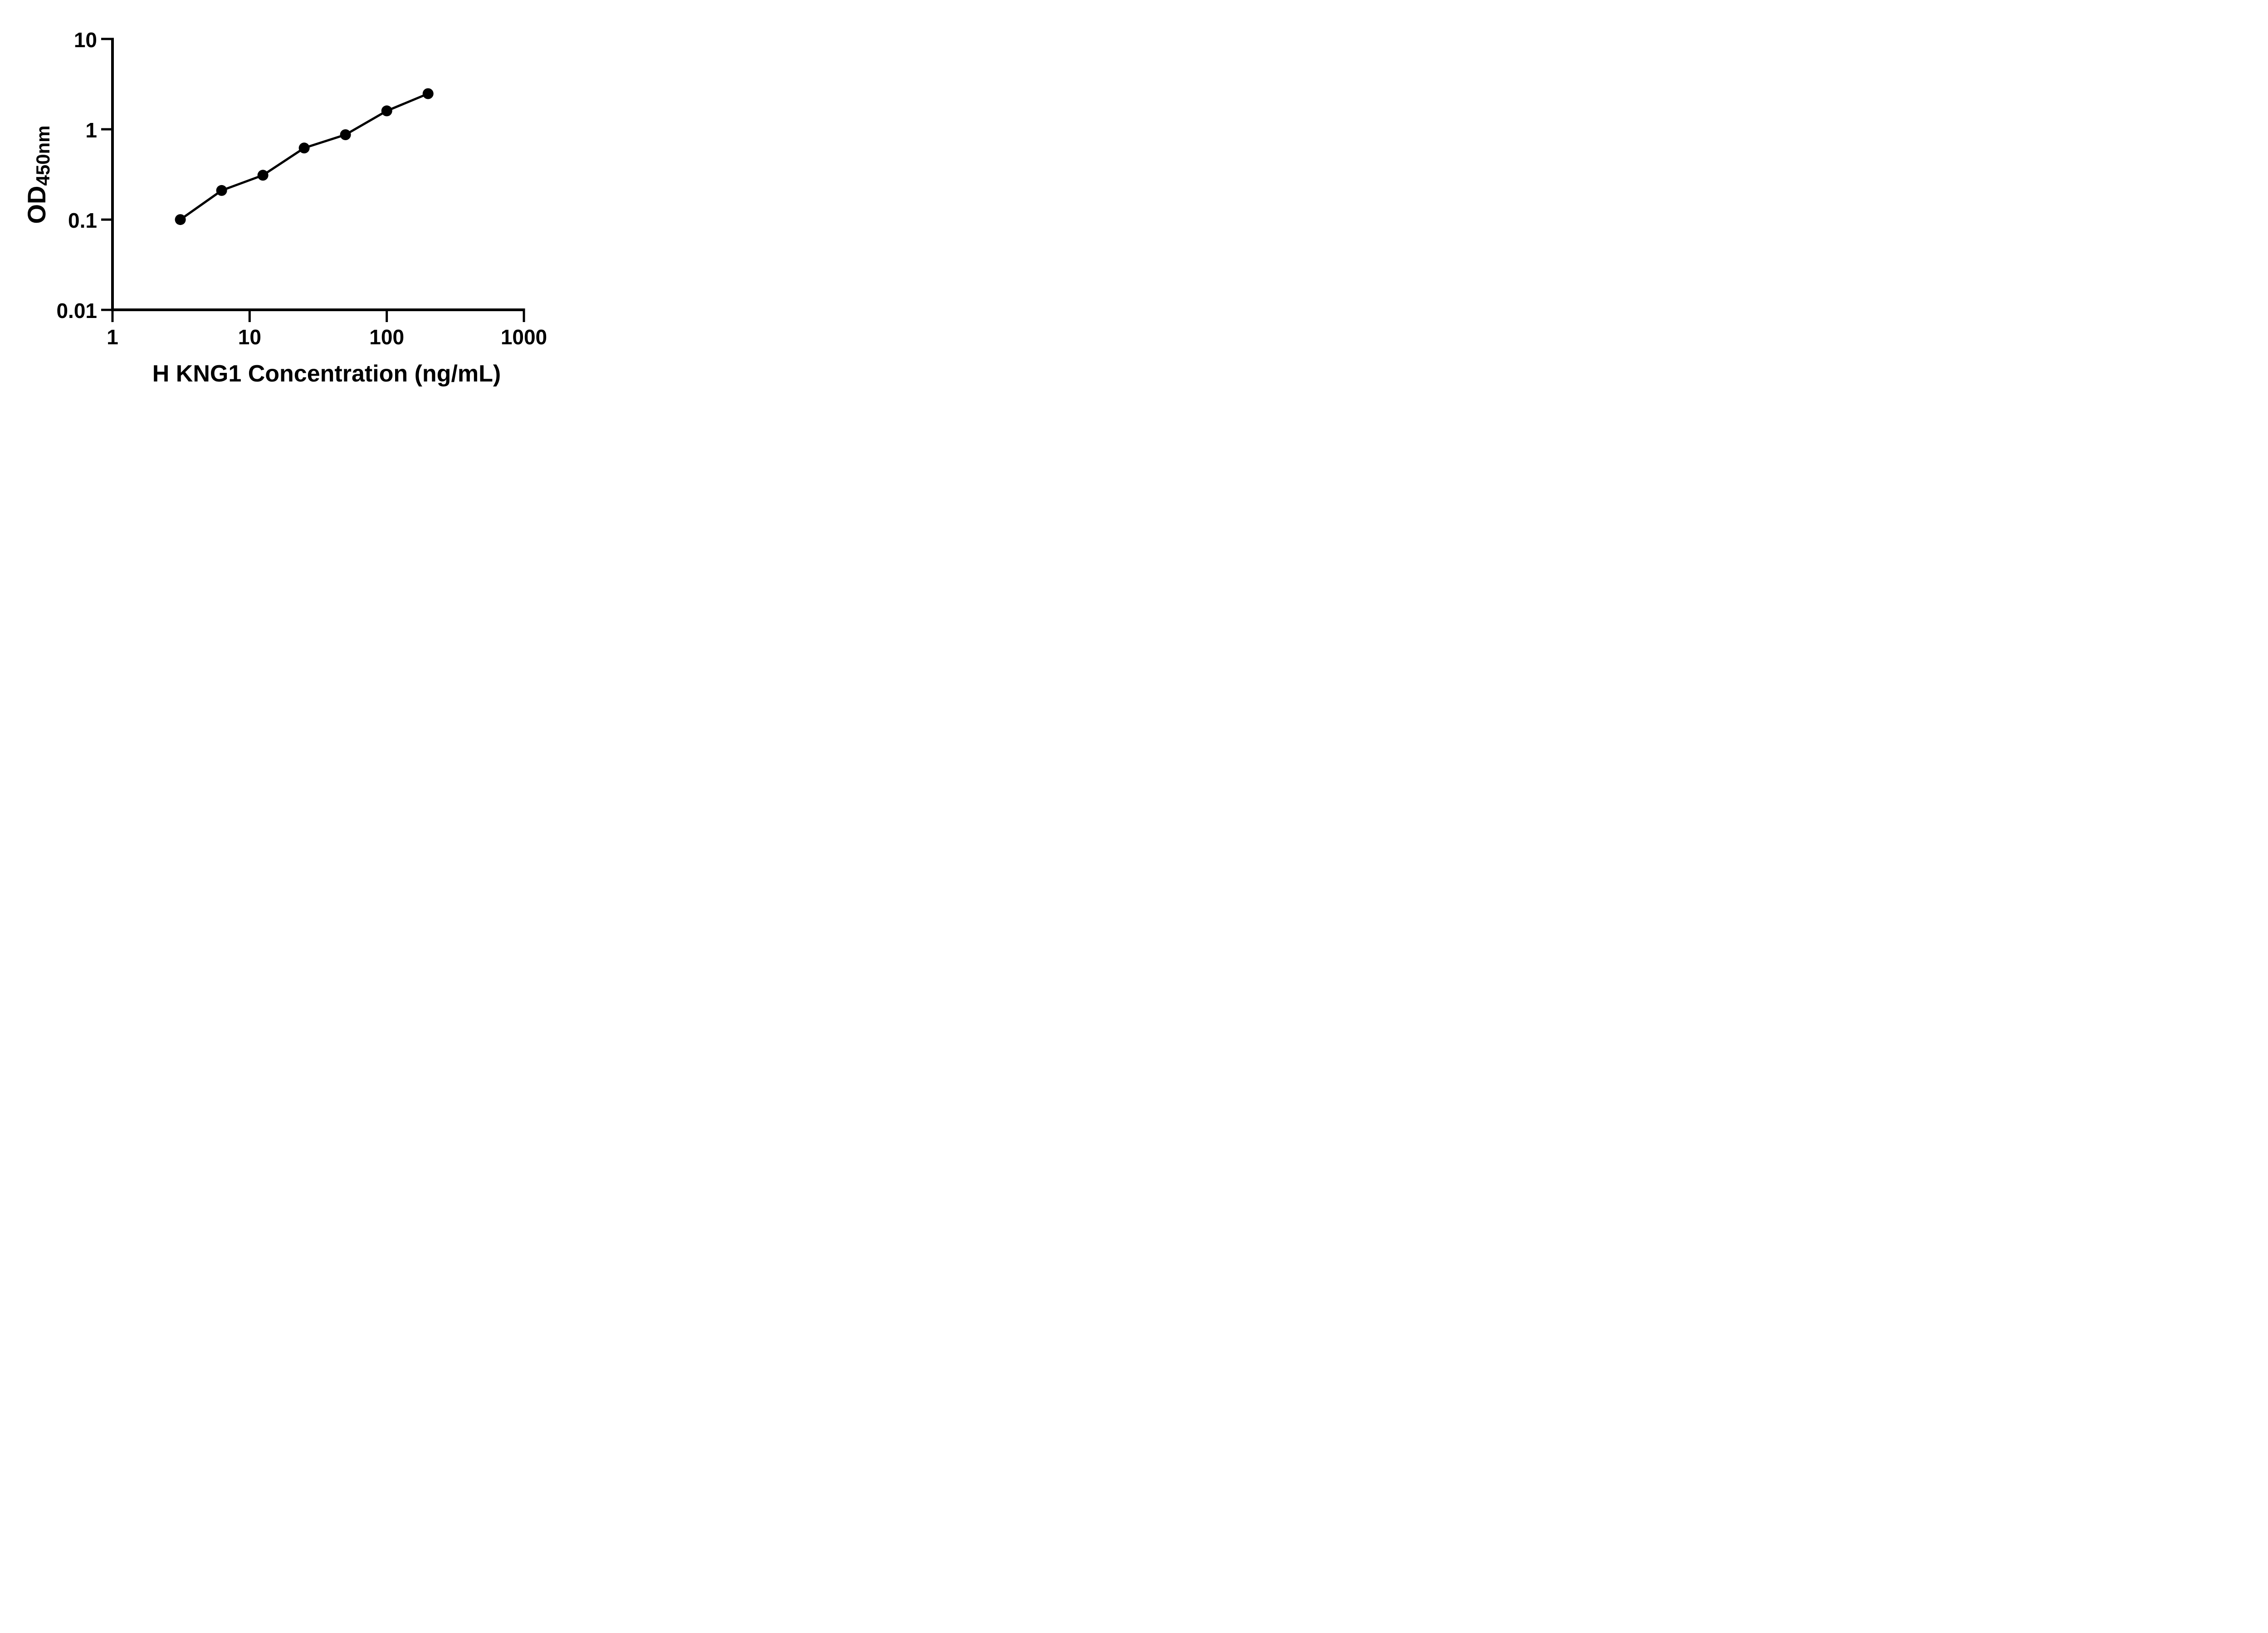 This screenshot has height=1633, width=2268. I want to click on y-axis-title: OD450nm, so click(38, 174).